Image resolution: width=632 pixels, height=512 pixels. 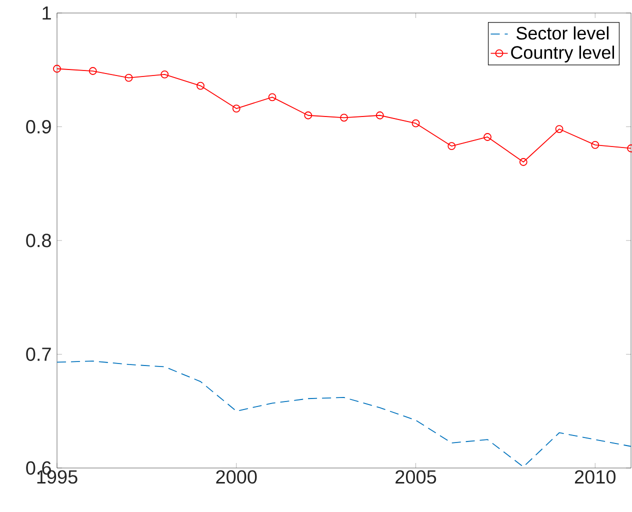 What do you see at coordinates (595, 477) in the screenshot?
I see `x-tick-label: 2010` at bounding box center [595, 477].